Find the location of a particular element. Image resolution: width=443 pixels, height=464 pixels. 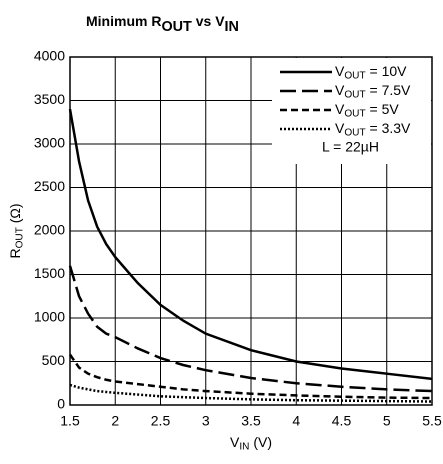

x-tick-label: 5 is located at coordinates (387, 421).